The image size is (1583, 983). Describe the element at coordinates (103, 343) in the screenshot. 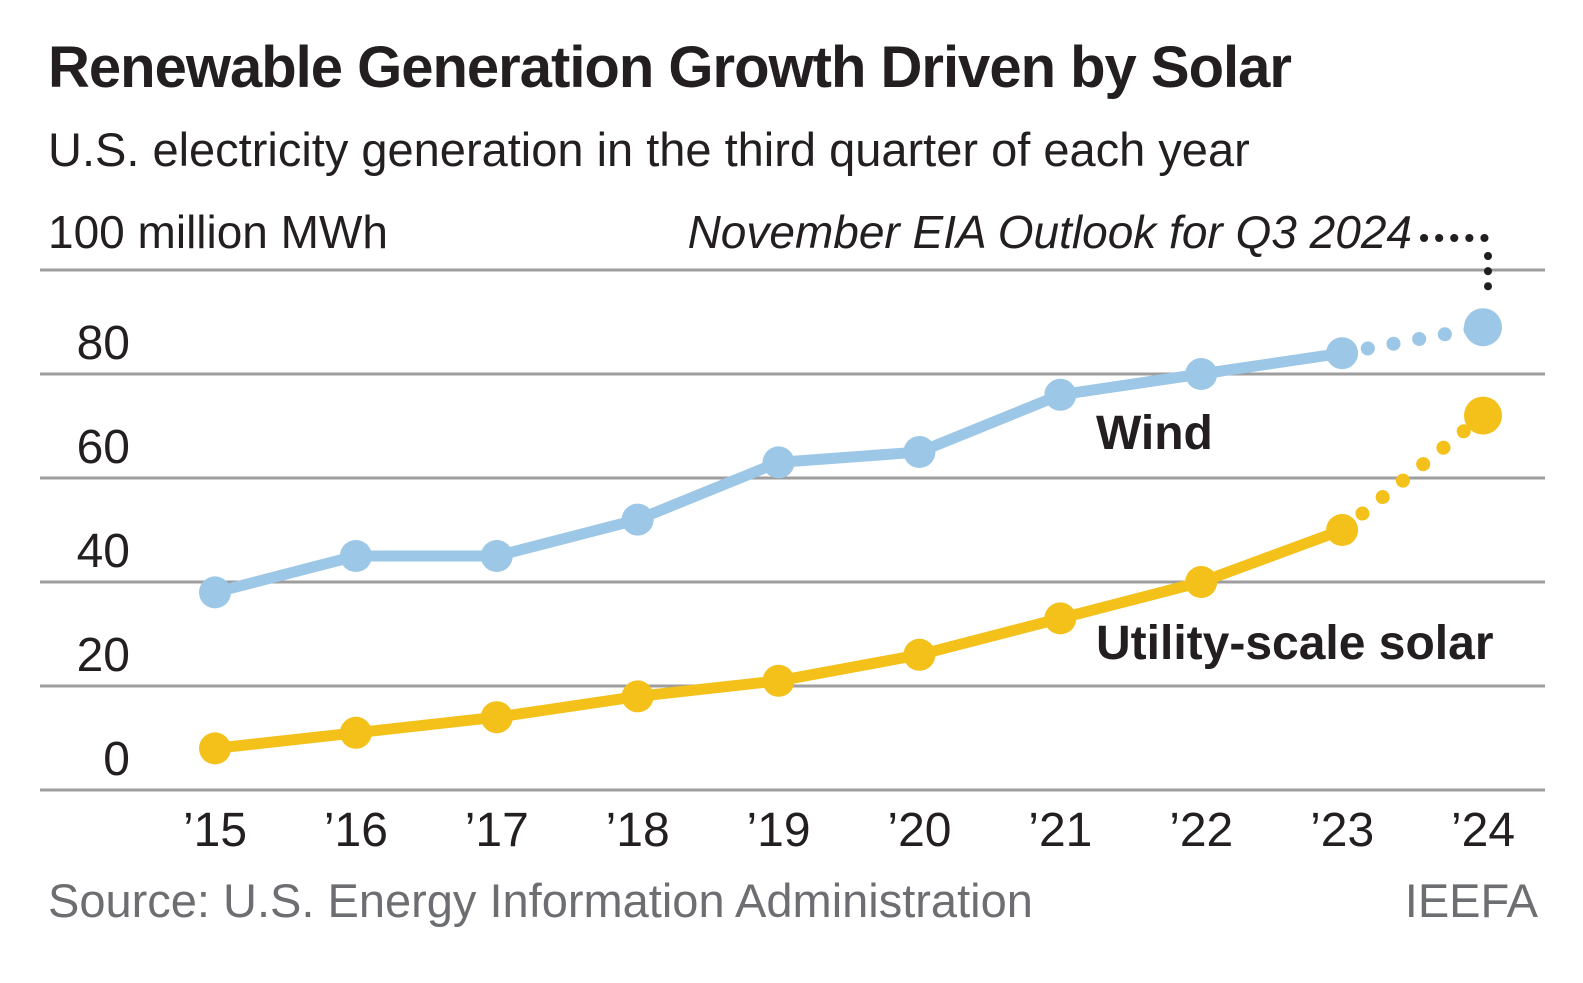

I see `y-tick-label: 80` at that location.